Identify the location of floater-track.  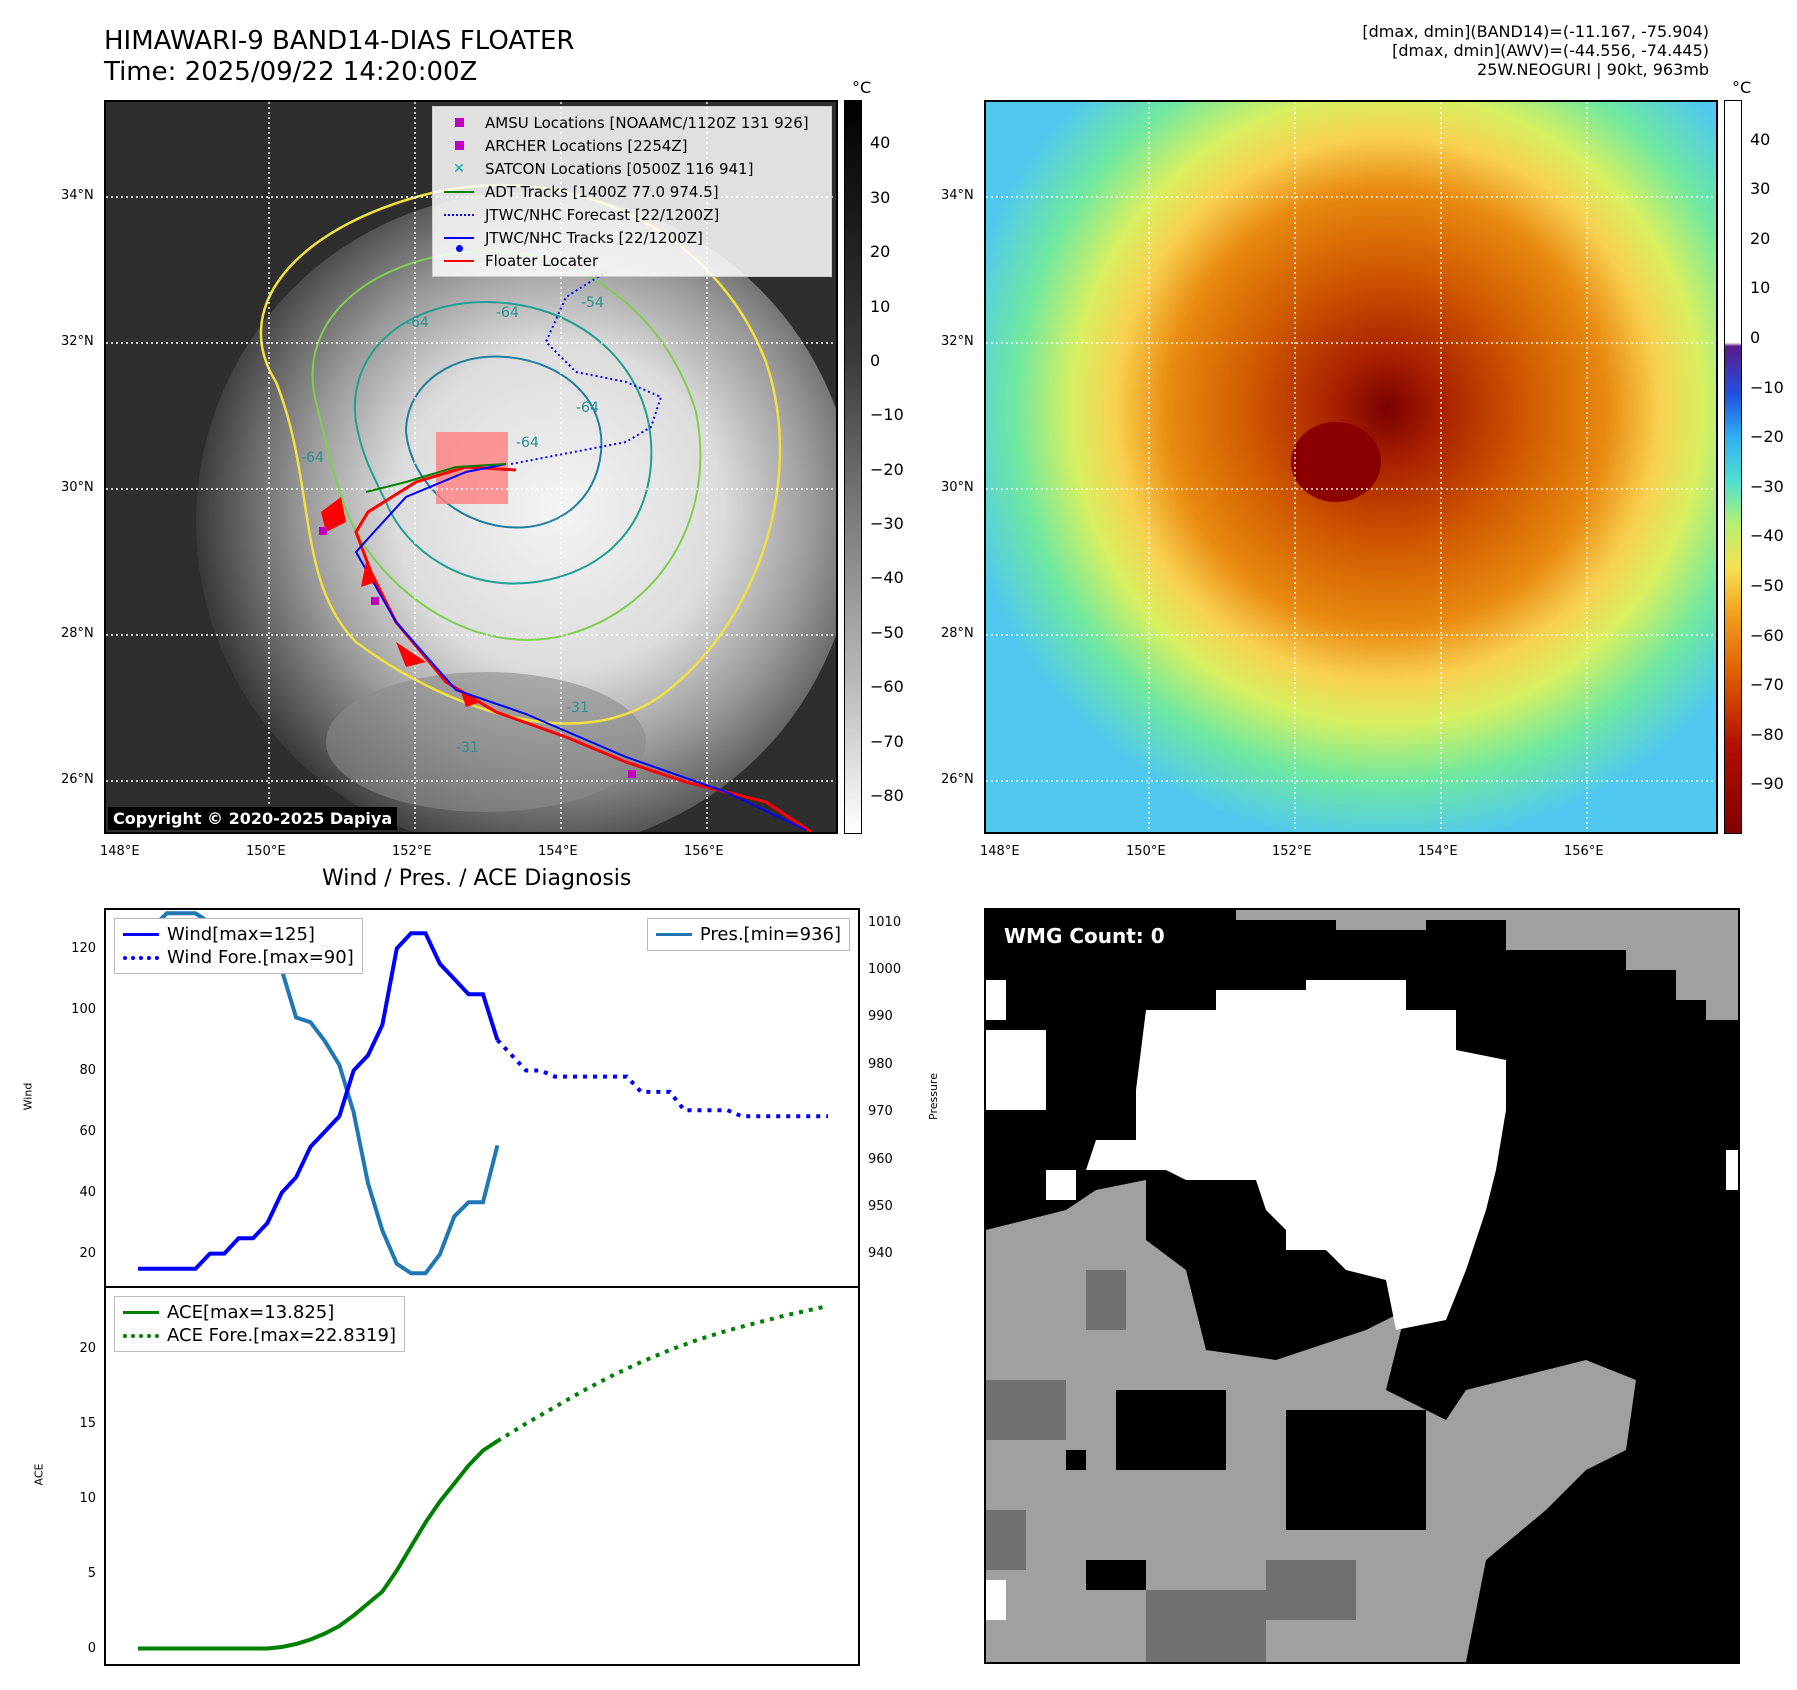
(583, 648).